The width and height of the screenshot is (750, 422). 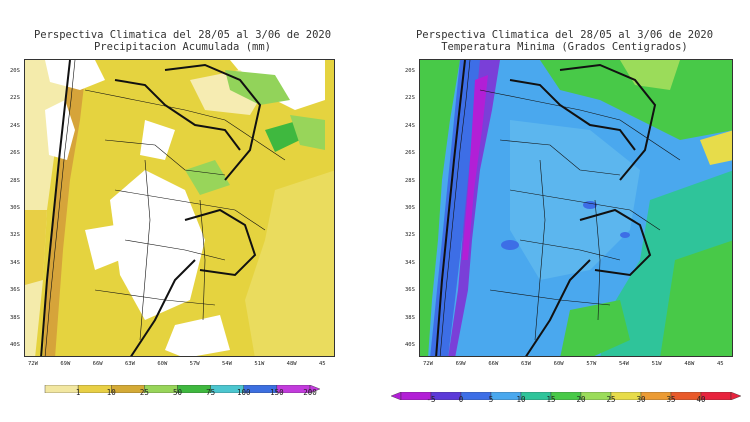 What do you see at coordinates (551, 399) in the screenshot?
I see `colorbar-label: 15` at bounding box center [551, 399].